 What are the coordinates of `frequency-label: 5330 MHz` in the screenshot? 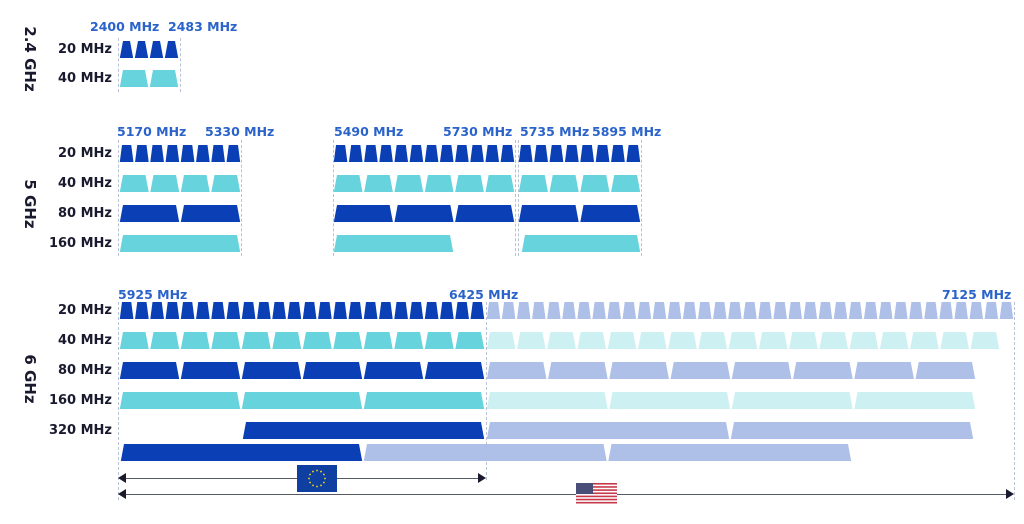 It's located at (240, 131).